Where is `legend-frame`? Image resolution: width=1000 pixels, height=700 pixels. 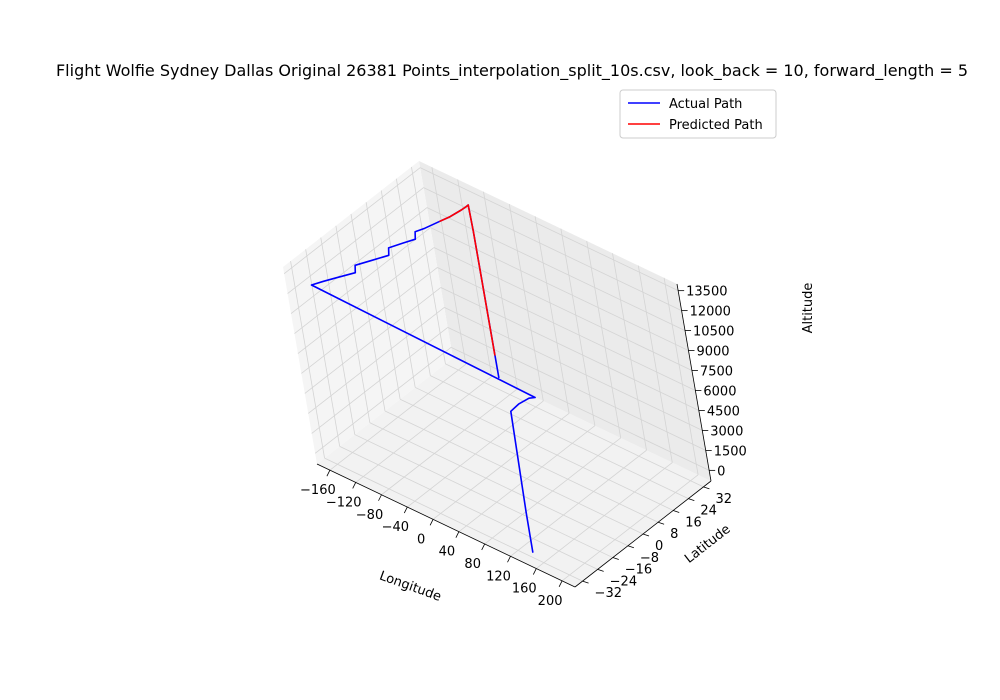 legend-frame is located at coordinates (698, 114).